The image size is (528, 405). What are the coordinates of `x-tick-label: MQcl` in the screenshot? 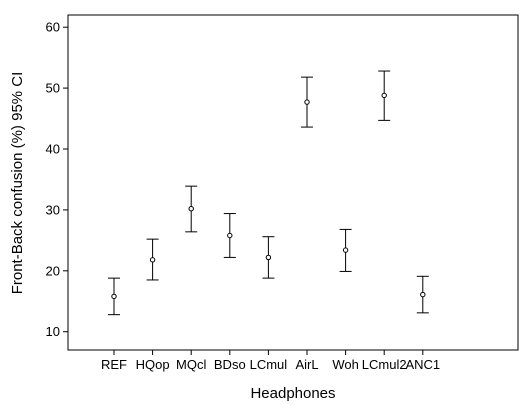 It's located at (191, 364).